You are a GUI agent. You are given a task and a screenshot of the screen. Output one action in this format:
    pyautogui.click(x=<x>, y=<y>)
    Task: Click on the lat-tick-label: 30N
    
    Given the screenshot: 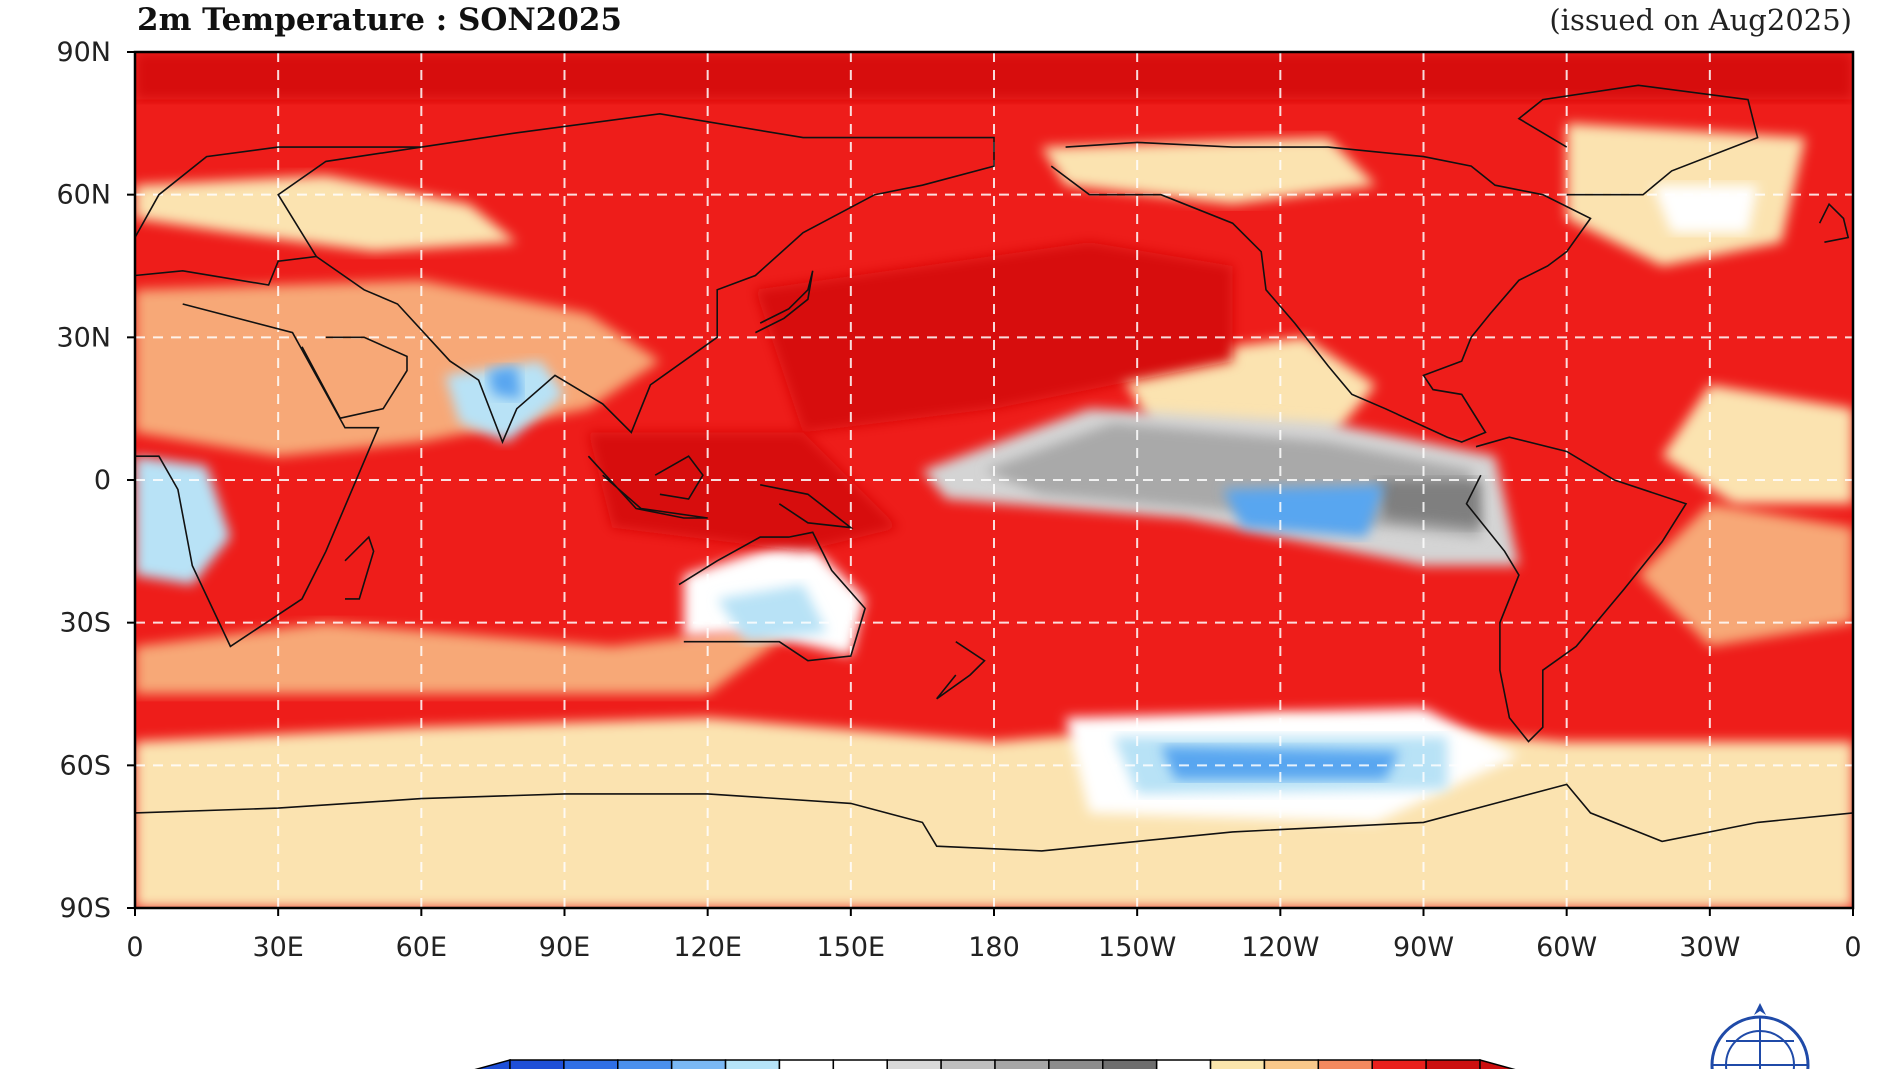 What is the action you would take?
    pyautogui.click(x=83, y=337)
    